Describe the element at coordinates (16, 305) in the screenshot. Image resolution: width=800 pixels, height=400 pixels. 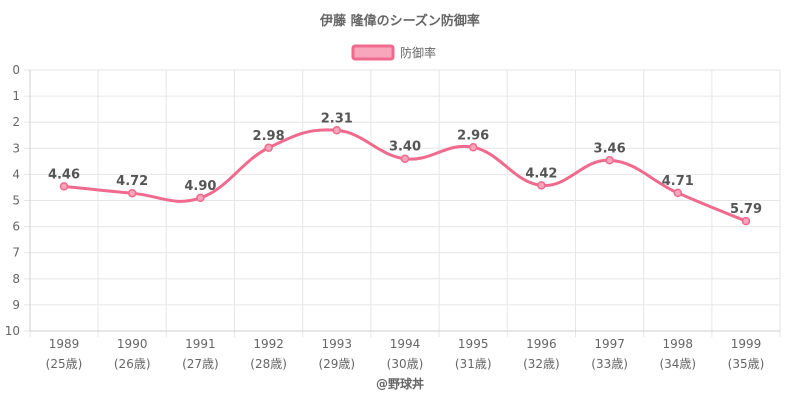
I see `y-tick-label: 9` at that location.